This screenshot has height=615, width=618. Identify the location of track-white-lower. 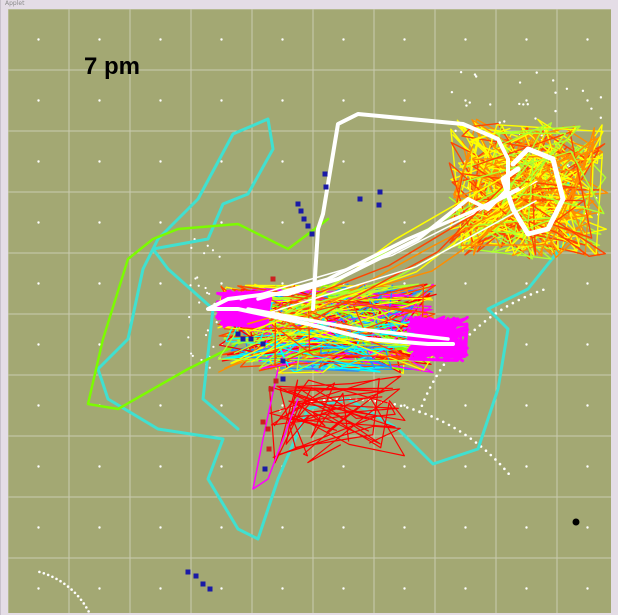
(348, 324).